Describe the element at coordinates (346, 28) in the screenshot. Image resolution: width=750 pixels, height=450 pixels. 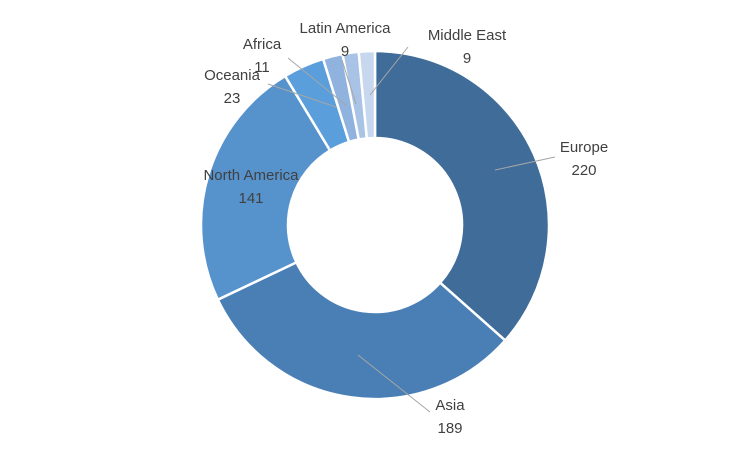
I see `category-label: Latin America` at that location.